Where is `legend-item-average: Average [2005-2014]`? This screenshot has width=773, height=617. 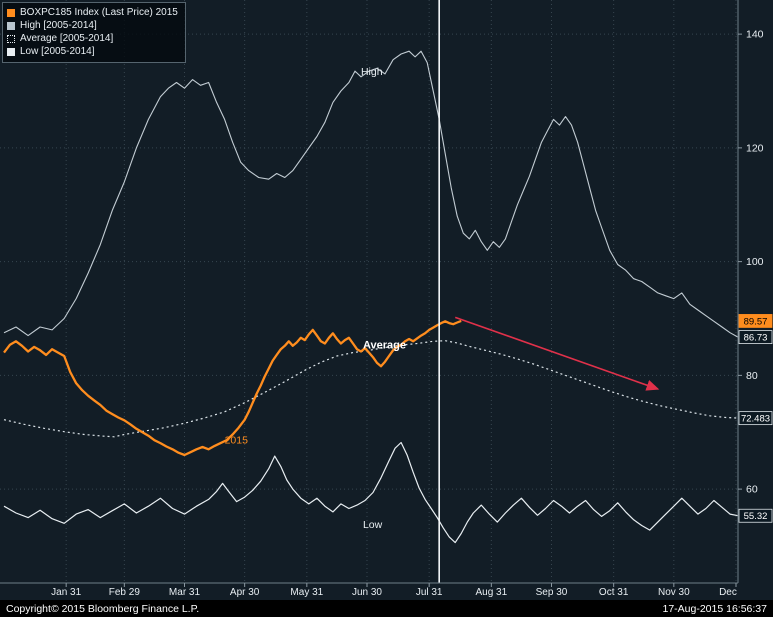 legend-item-average: Average [2005-2014] is located at coordinates (92, 38).